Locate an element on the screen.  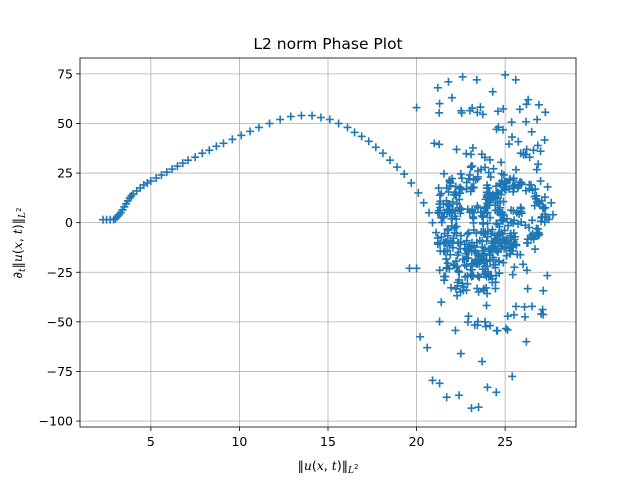
x-axis: 5 10 15 20 25 is located at coordinates (330, 438).